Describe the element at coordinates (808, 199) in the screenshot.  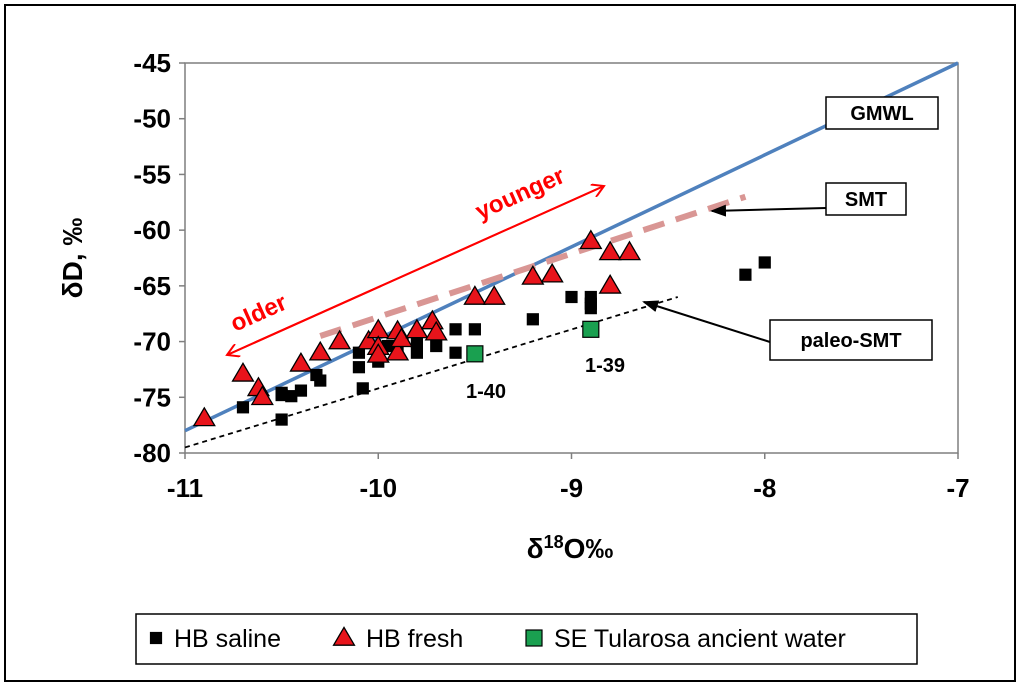
I see `callout-smt: SMT` at that location.